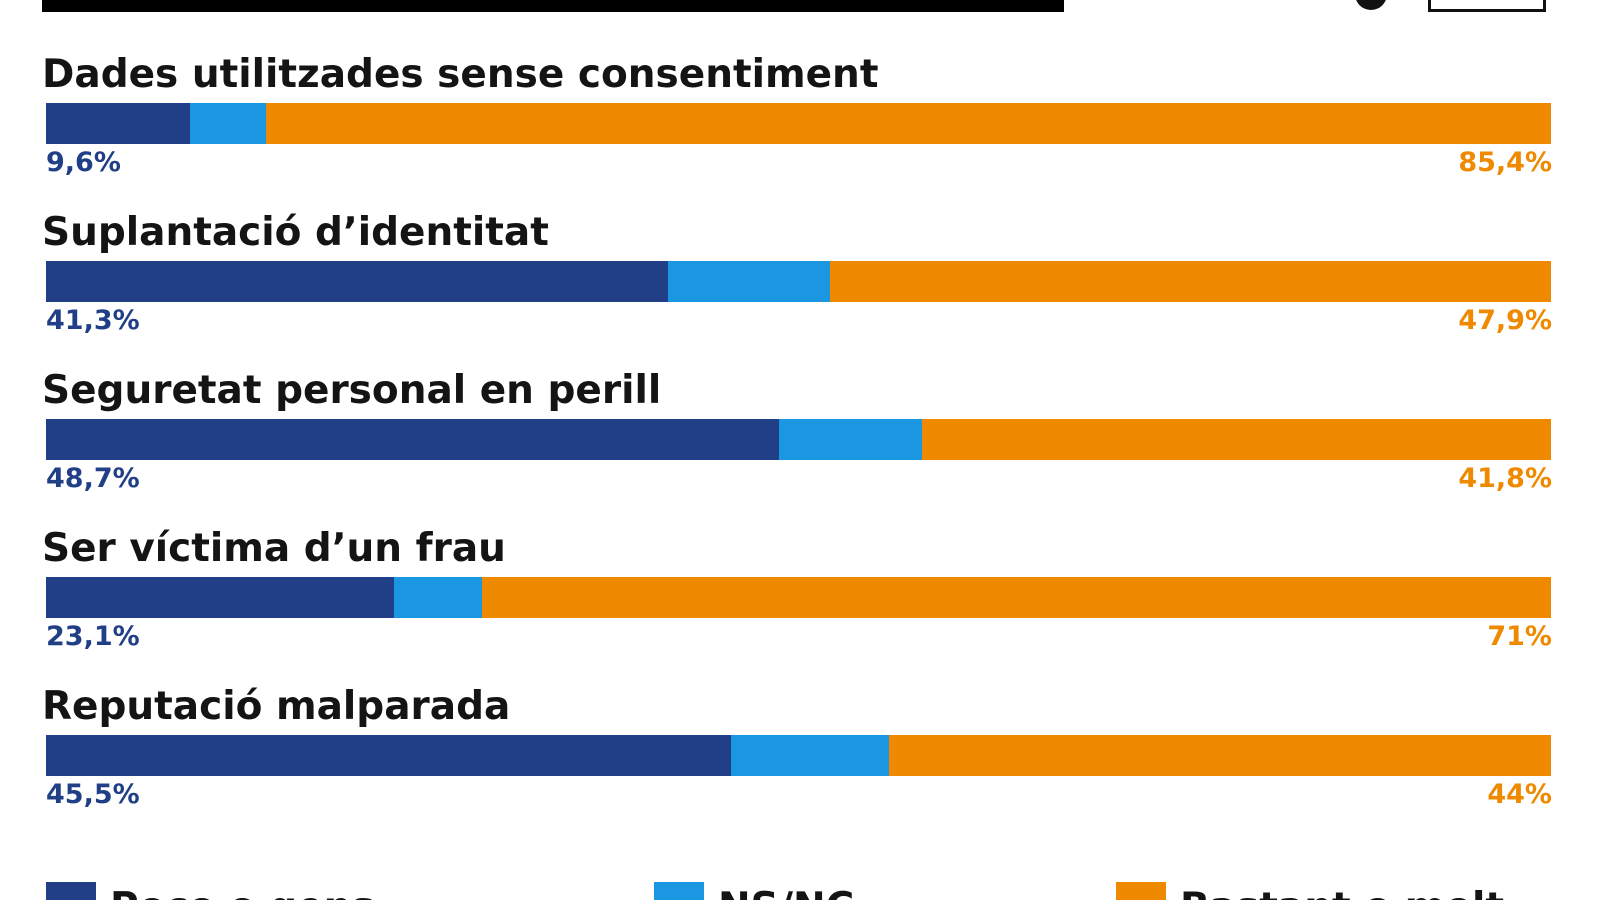 The height and width of the screenshot is (900, 1600). I want to click on category-label: Suplantació d’identitat, so click(295, 232).